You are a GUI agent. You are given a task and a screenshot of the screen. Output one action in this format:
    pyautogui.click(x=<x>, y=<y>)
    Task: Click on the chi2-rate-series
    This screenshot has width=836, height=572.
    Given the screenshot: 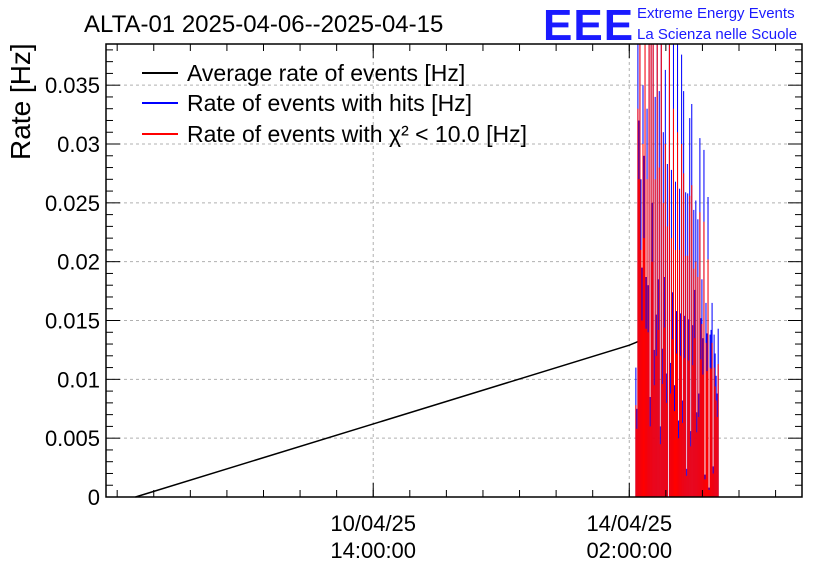 What is the action you would take?
    pyautogui.click(x=677, y=271)
    